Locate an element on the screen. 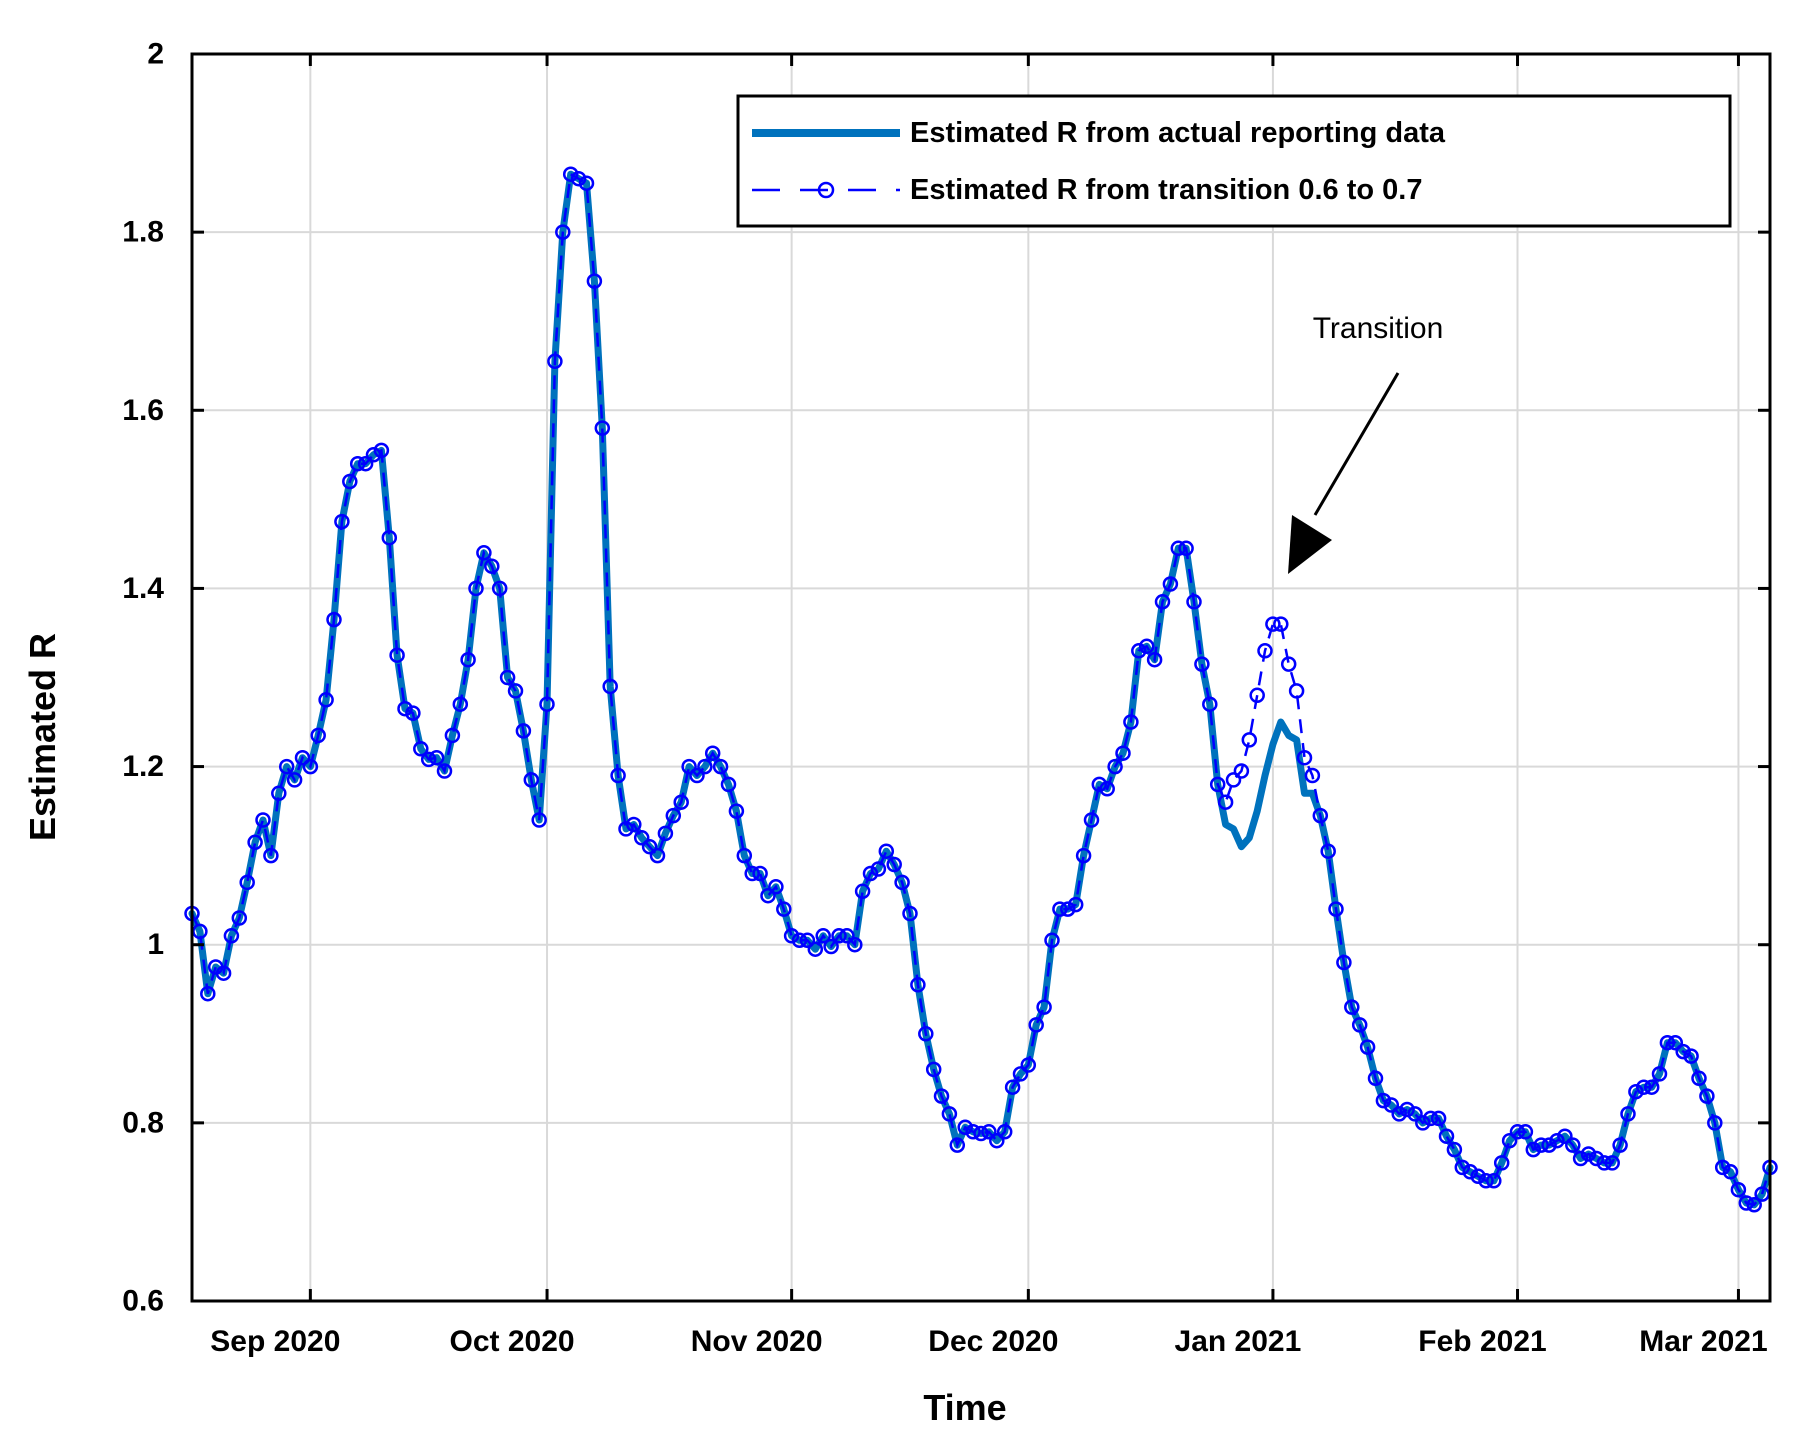  y-tick-label: 1.4 is located at coordinates (143, 588).